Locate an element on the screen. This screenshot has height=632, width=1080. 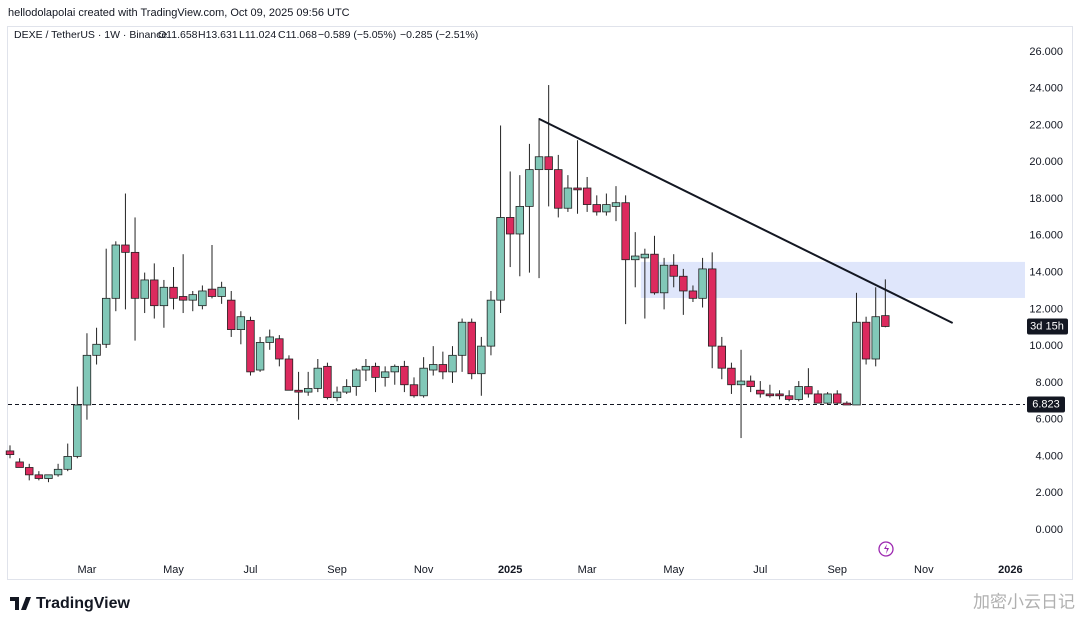
countdown: 3d 15h is located at coordinates (1047, 326).